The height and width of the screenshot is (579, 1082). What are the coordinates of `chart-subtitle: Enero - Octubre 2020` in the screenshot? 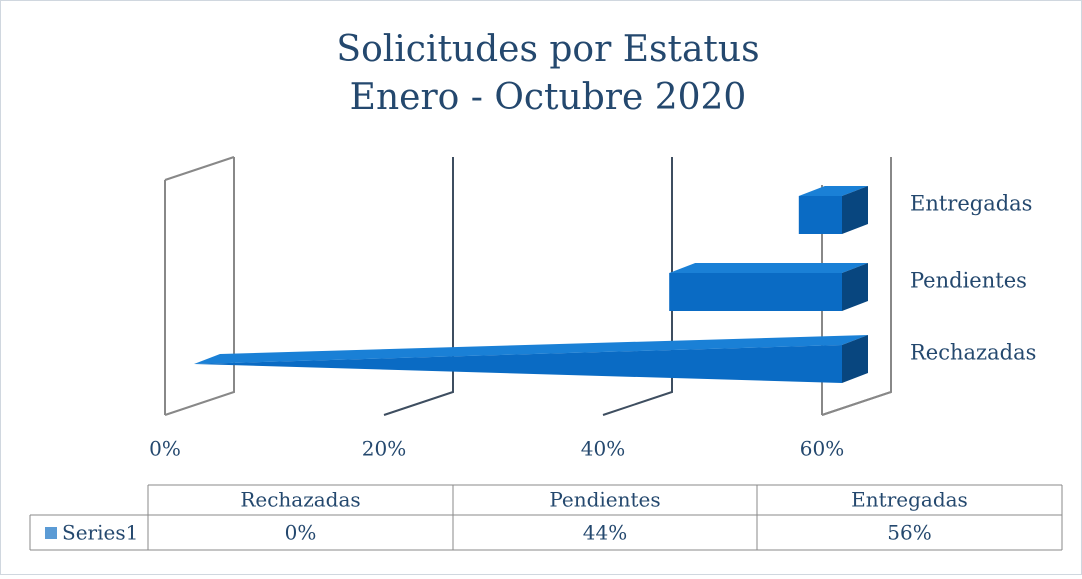 It's located at (548, 97).